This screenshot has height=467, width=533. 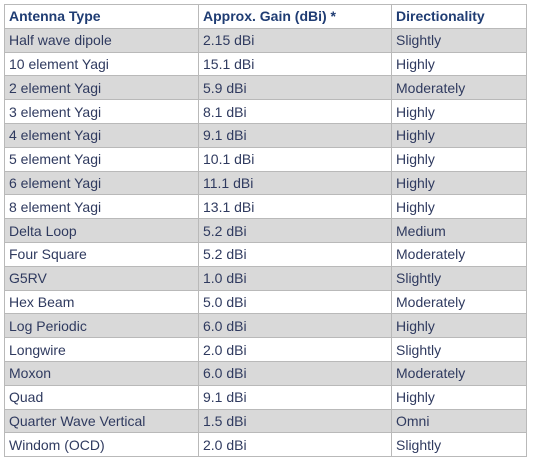 I want to click on cell-antenna-type: 10 element Yagi, so click(x=101, y=64).